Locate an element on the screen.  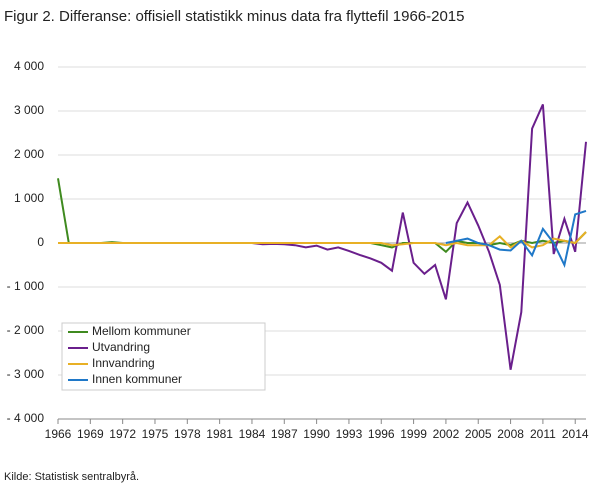
x-tick-label: 1969 is located at coordinates (90, 434).